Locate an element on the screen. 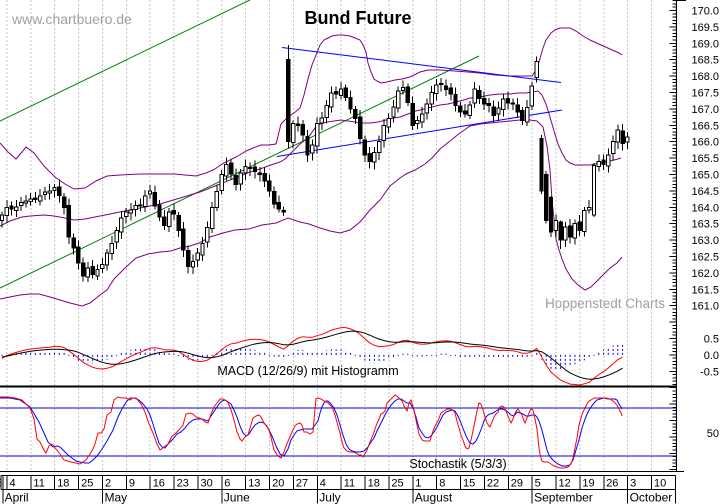 Image resolution: width=723 pixels, height=504 pixels. svg-text: 1 is located at coordinates (418, 484).